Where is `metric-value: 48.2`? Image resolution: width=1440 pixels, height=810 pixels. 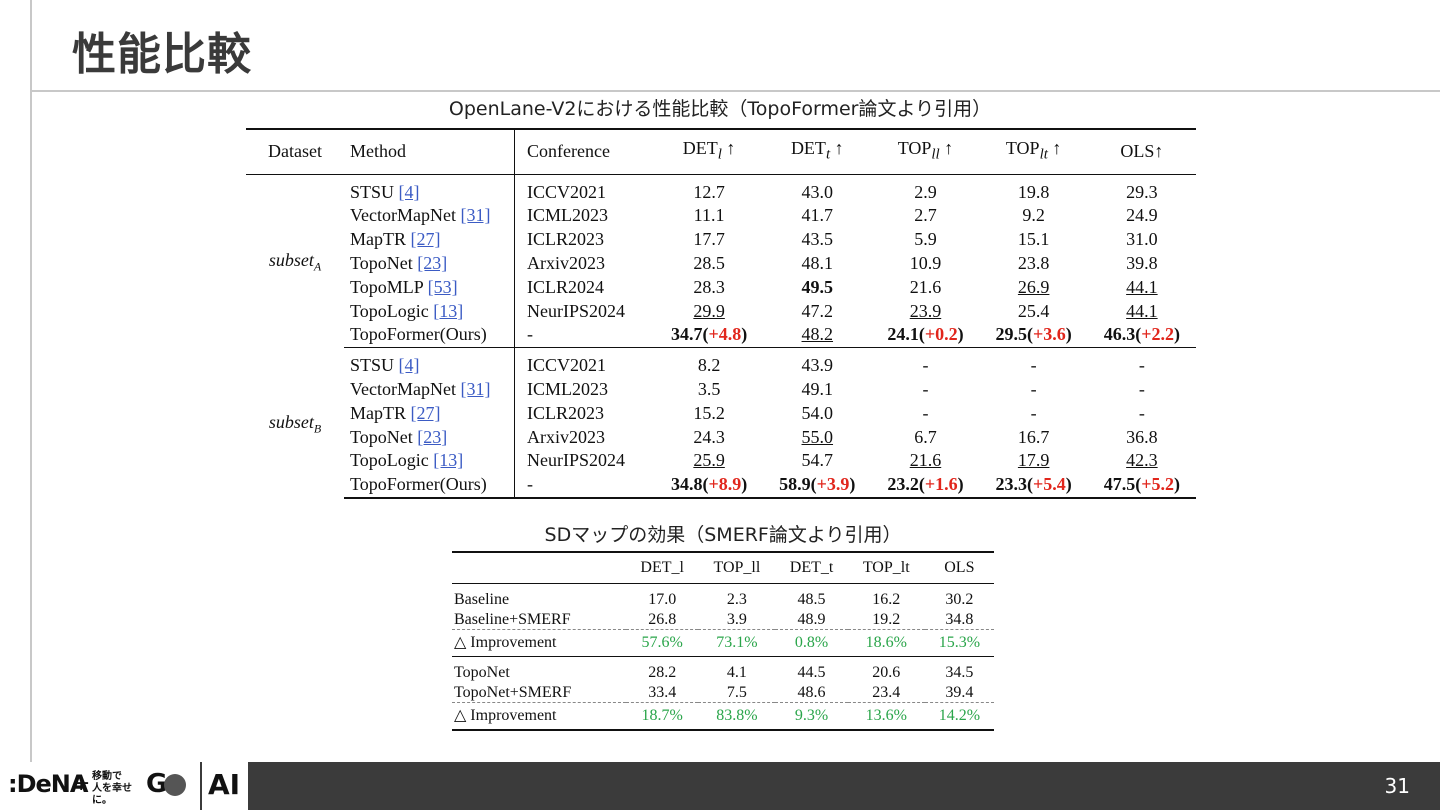
metric-value: 48.2 is located at coordinates (817, 334).